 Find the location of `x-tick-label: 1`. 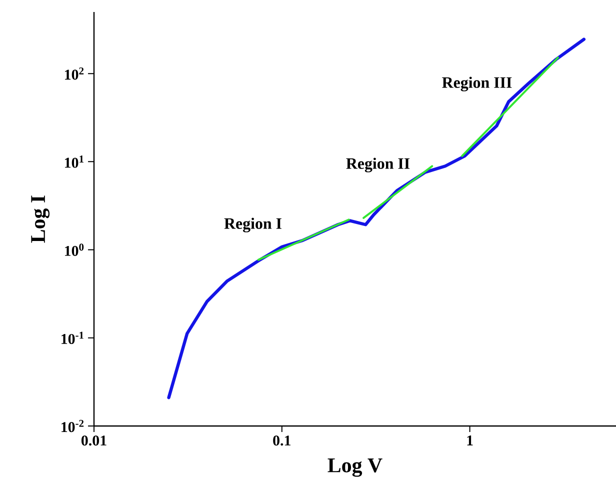

x-tick-label: 1 is located at coordinates (470, 441).